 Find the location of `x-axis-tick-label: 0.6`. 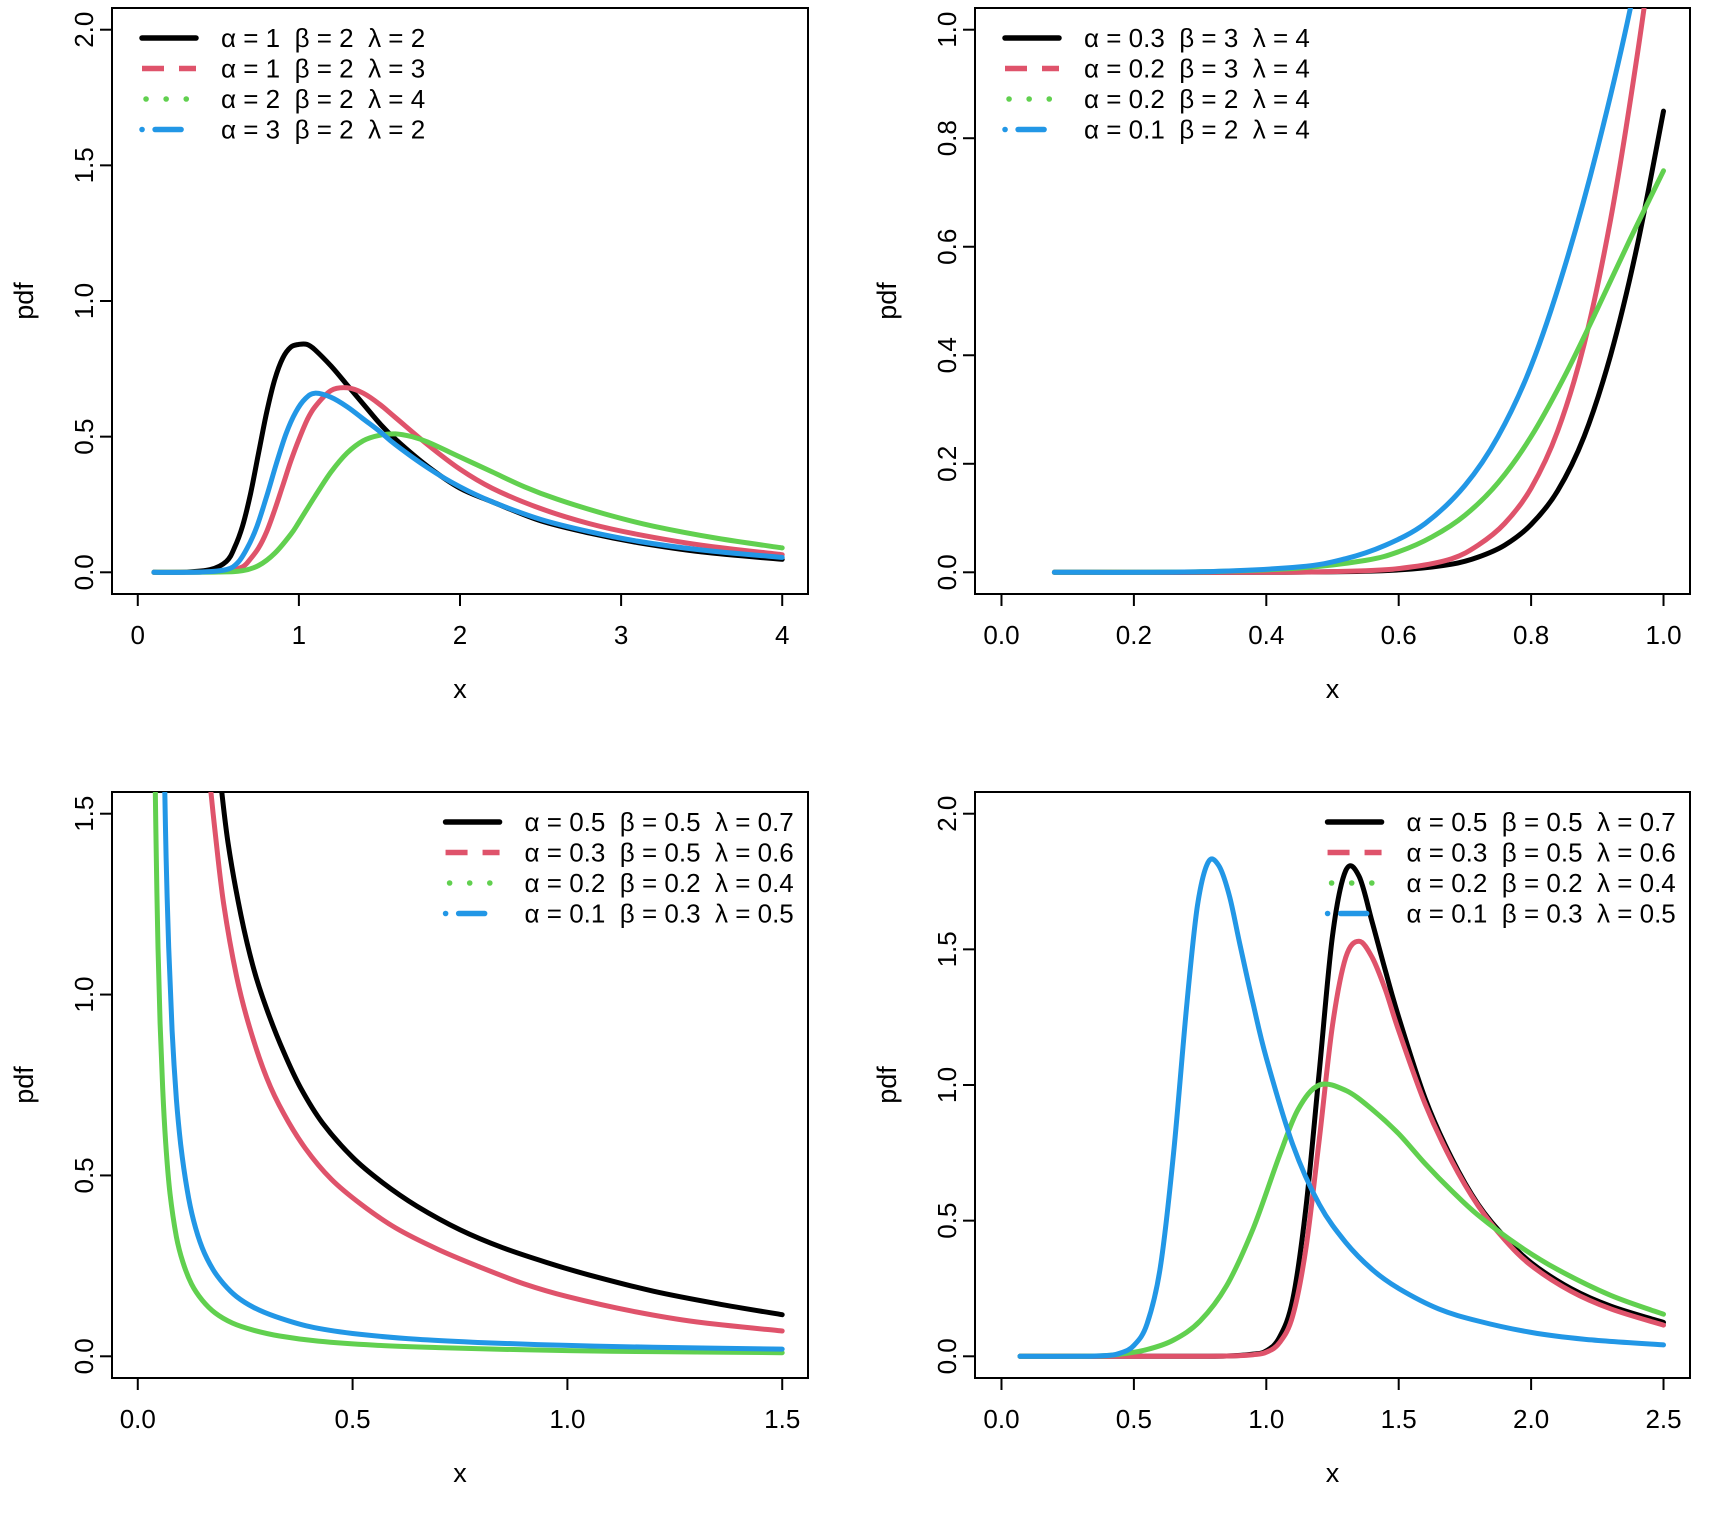

x-axis-tick-label: 0.6 is located at coordinates (1399, 635).